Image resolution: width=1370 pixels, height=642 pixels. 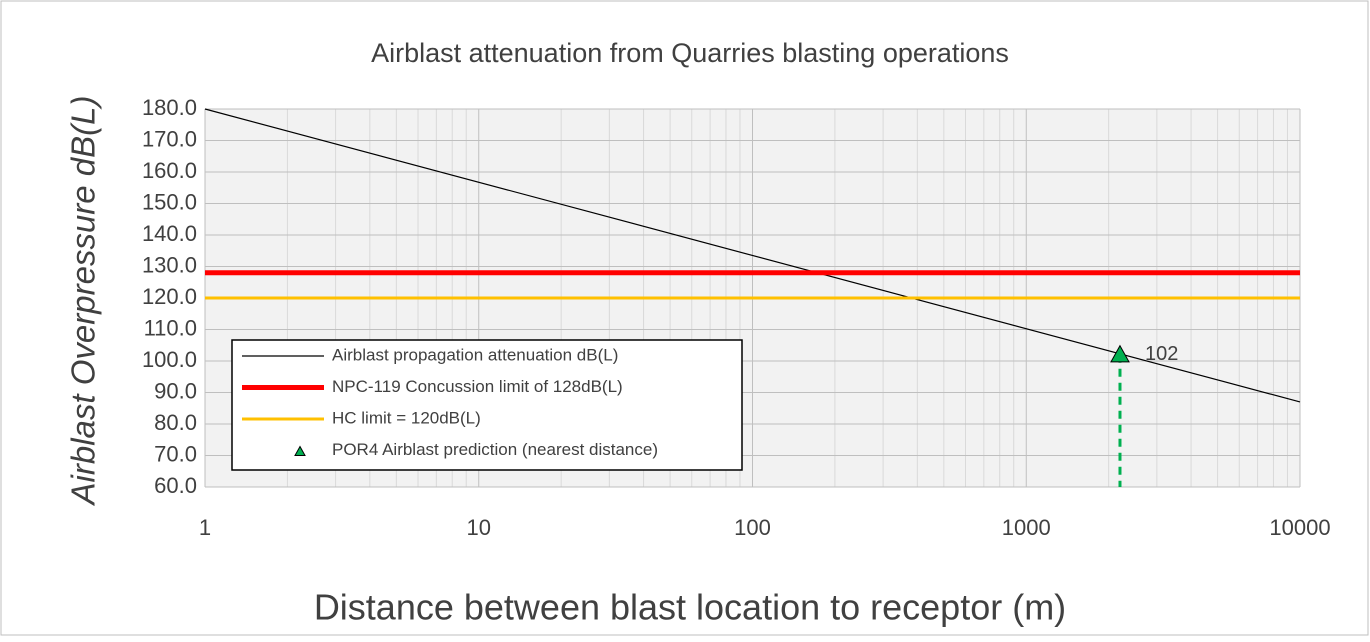 What do you see at coordinates (1299, 527) in the screenshot?
I see `x-tick-label: 10000` at bounding box center [1299, 527].